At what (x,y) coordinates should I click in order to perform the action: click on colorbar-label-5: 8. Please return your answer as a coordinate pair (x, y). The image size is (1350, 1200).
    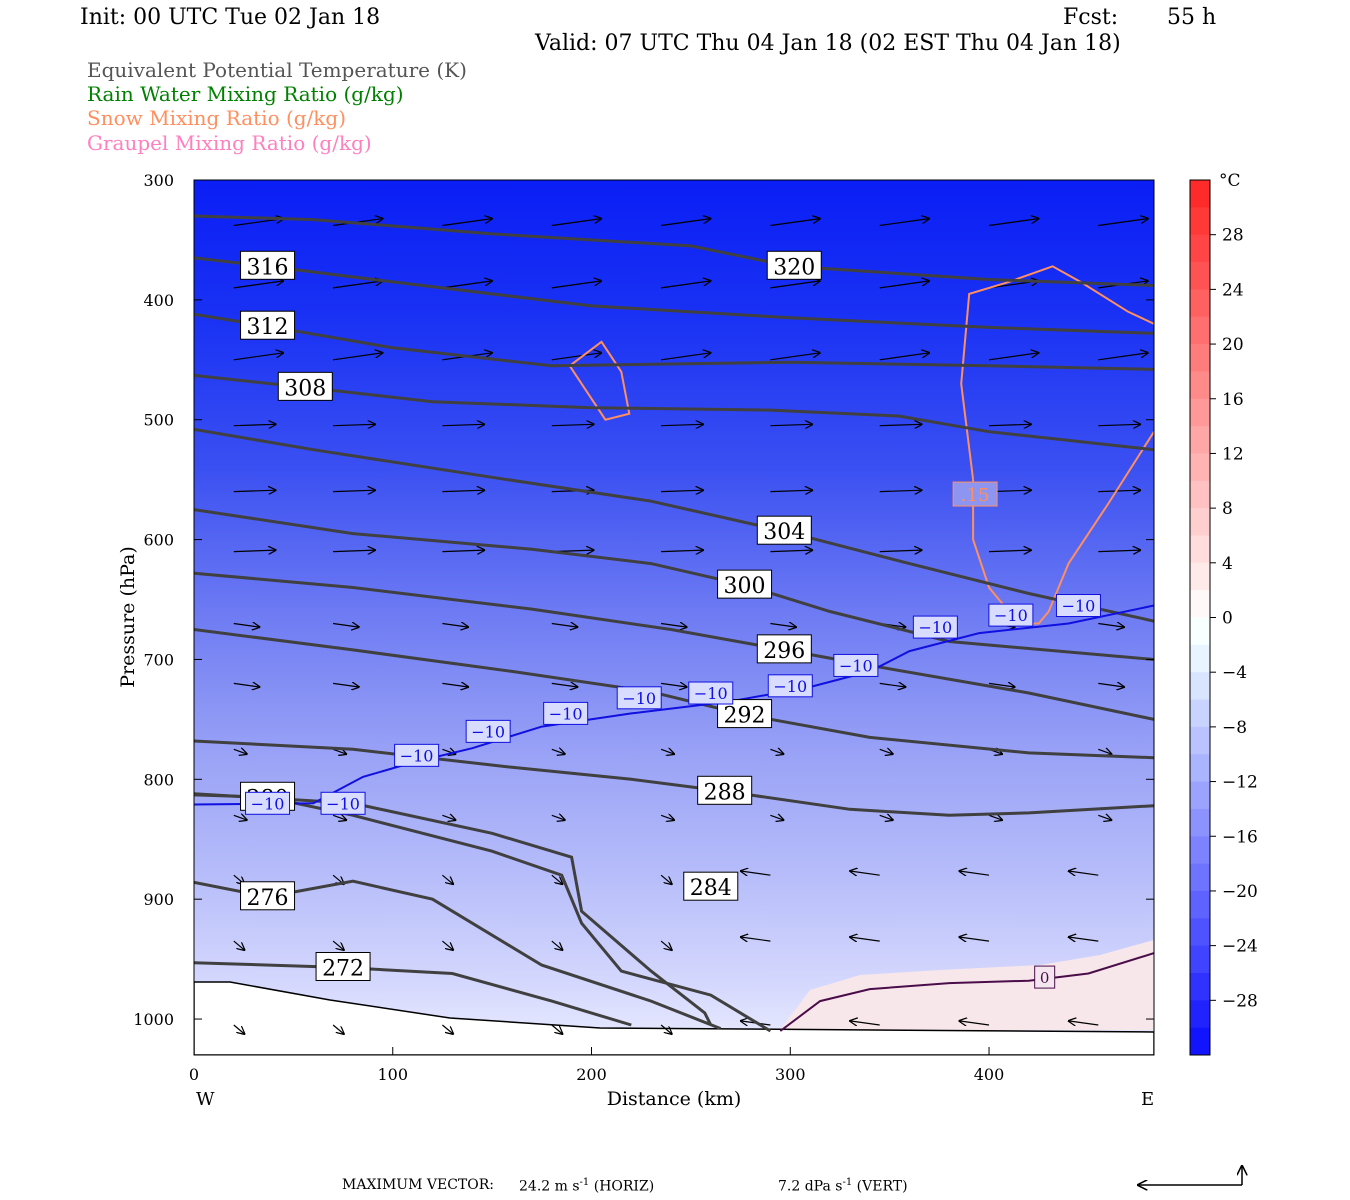
    Looking at the image, I should click on (1227, 509).